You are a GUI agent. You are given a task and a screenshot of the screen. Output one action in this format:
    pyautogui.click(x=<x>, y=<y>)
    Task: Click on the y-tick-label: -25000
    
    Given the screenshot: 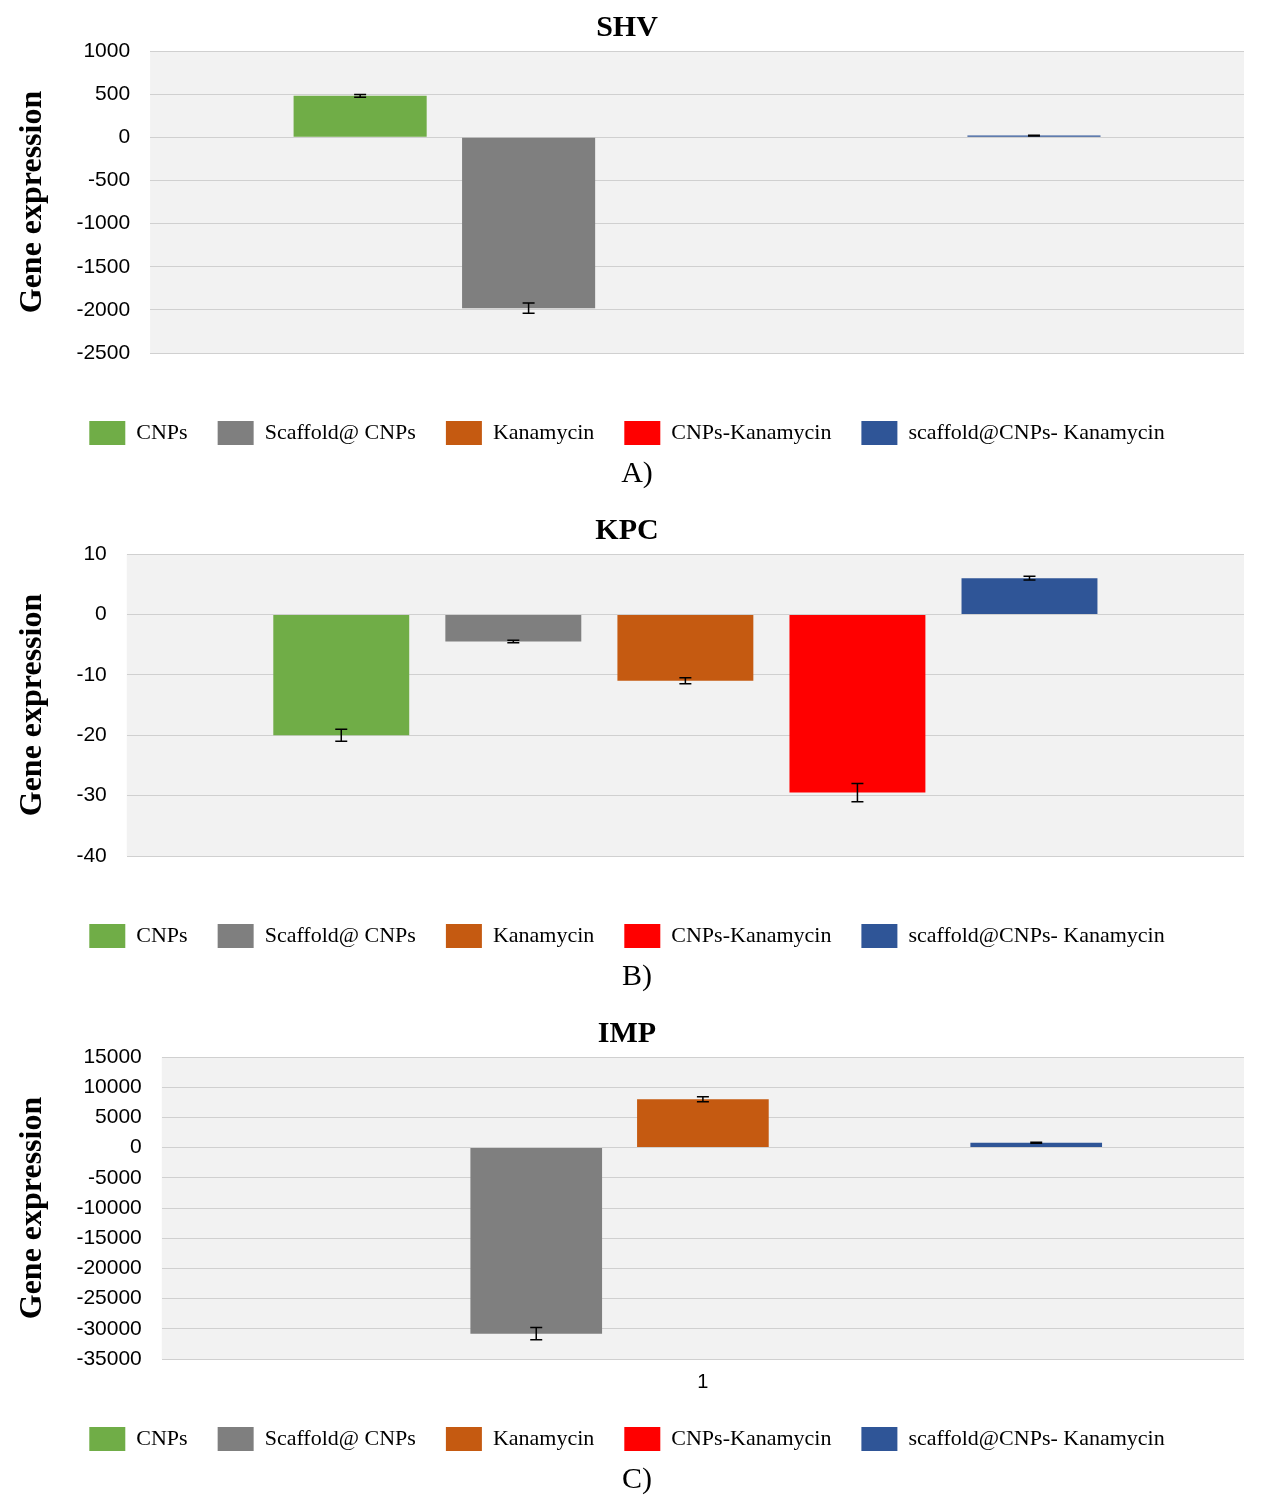 What is the action you would take?
    pyautogui.click(x=109, y=1297)
    